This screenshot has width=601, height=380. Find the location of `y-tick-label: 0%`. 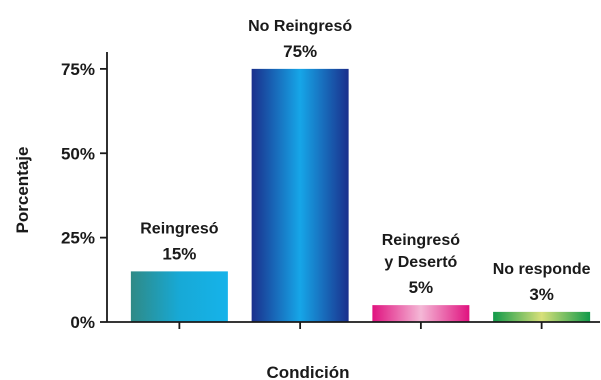

y-tick-label: 0% is located at coordinates (82, 322).